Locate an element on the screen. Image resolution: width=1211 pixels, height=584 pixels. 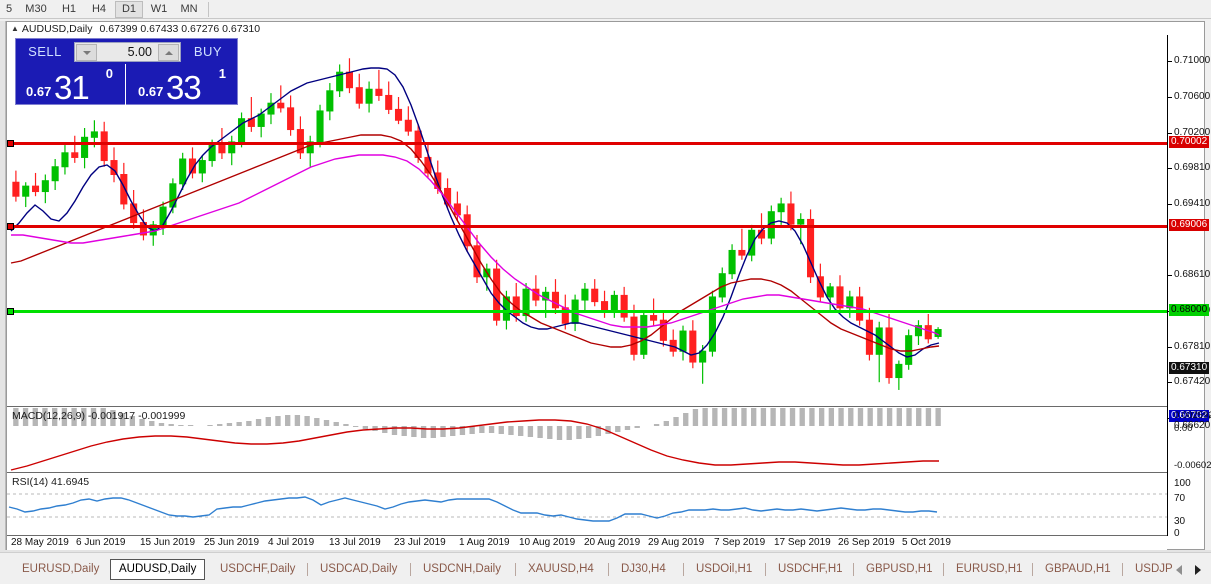
chart-tab-usdchf-daily: USDCHF,Daily is located at coordinates (258, 569).